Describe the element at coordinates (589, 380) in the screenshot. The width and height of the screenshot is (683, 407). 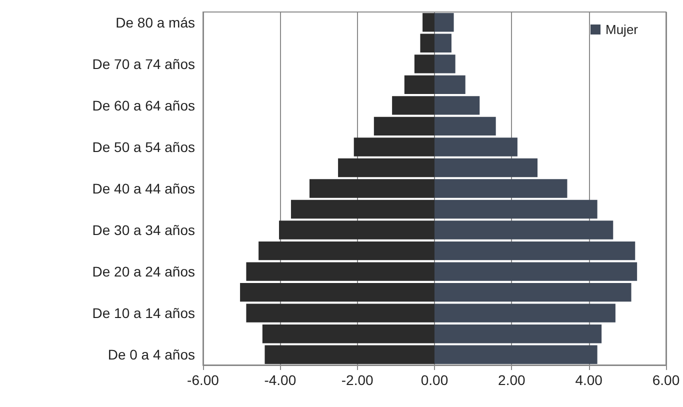
I see `x-tick-label: 4.00` at that location.